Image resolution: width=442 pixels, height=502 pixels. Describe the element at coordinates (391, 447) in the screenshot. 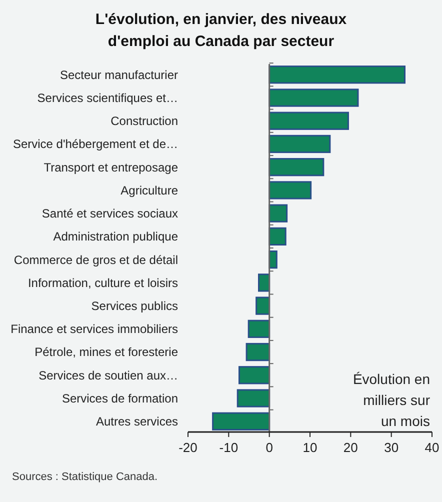

I see `x-tick-label: 30` at that location.